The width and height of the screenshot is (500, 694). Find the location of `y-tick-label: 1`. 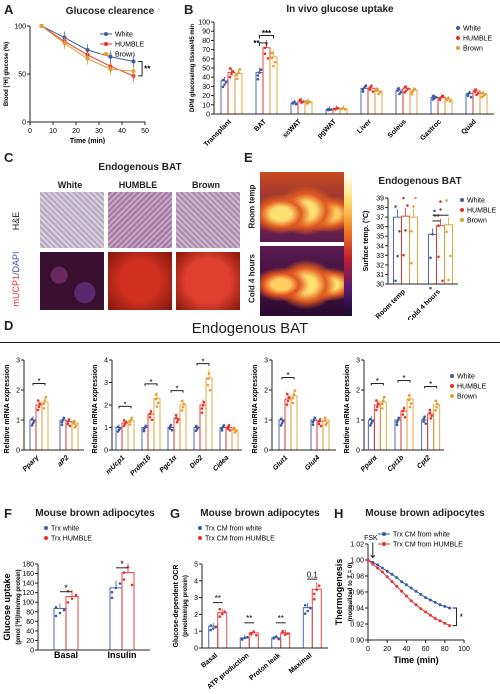

y-tick-label: 1 is located at coordinates (196, 632).